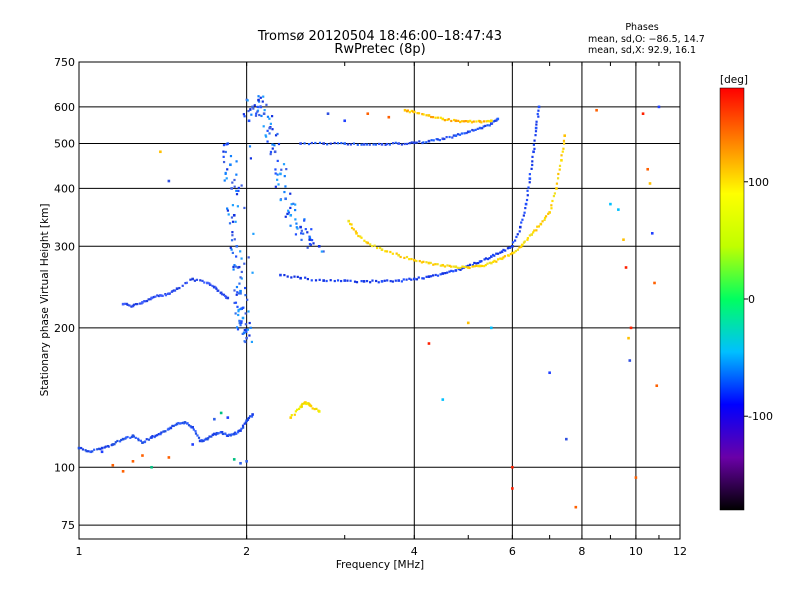  What do you see at coordinates (734, 80) in the screenshot?
I see `colorbar-label: [deg]` at bounding box center [734, 80].